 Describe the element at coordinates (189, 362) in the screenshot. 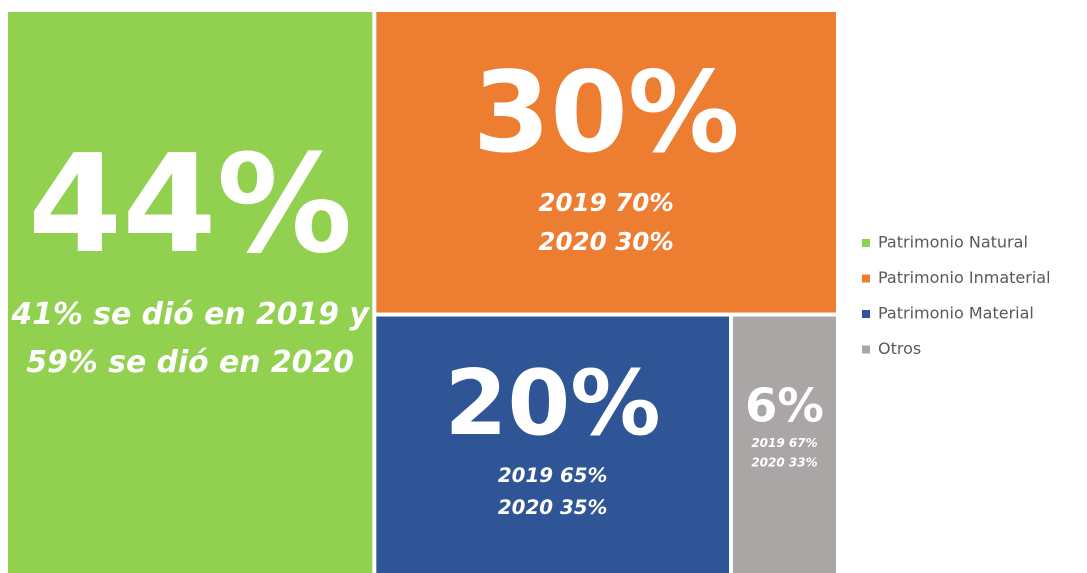

I see `cell-note: 59% se dió en 2020` at that location.